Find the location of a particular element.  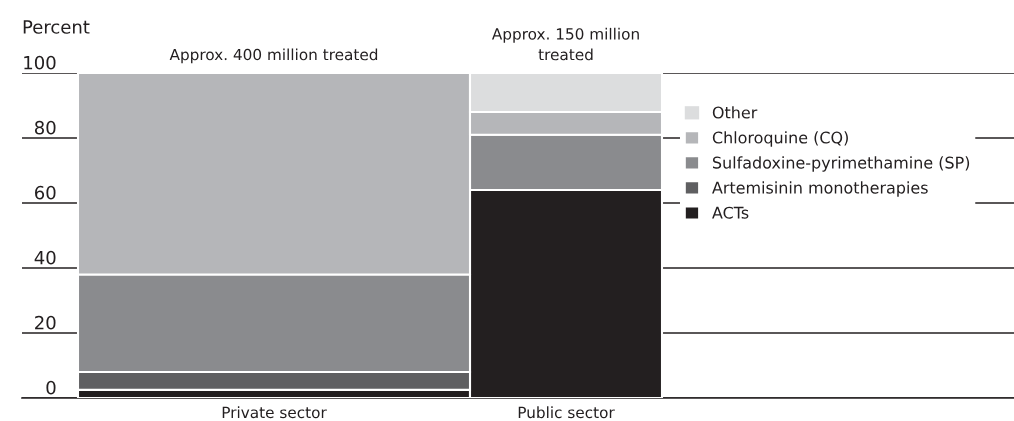

legend-label: Sulfadoxine-pyrimethamine (SP) is located at coordinates (841, 164).